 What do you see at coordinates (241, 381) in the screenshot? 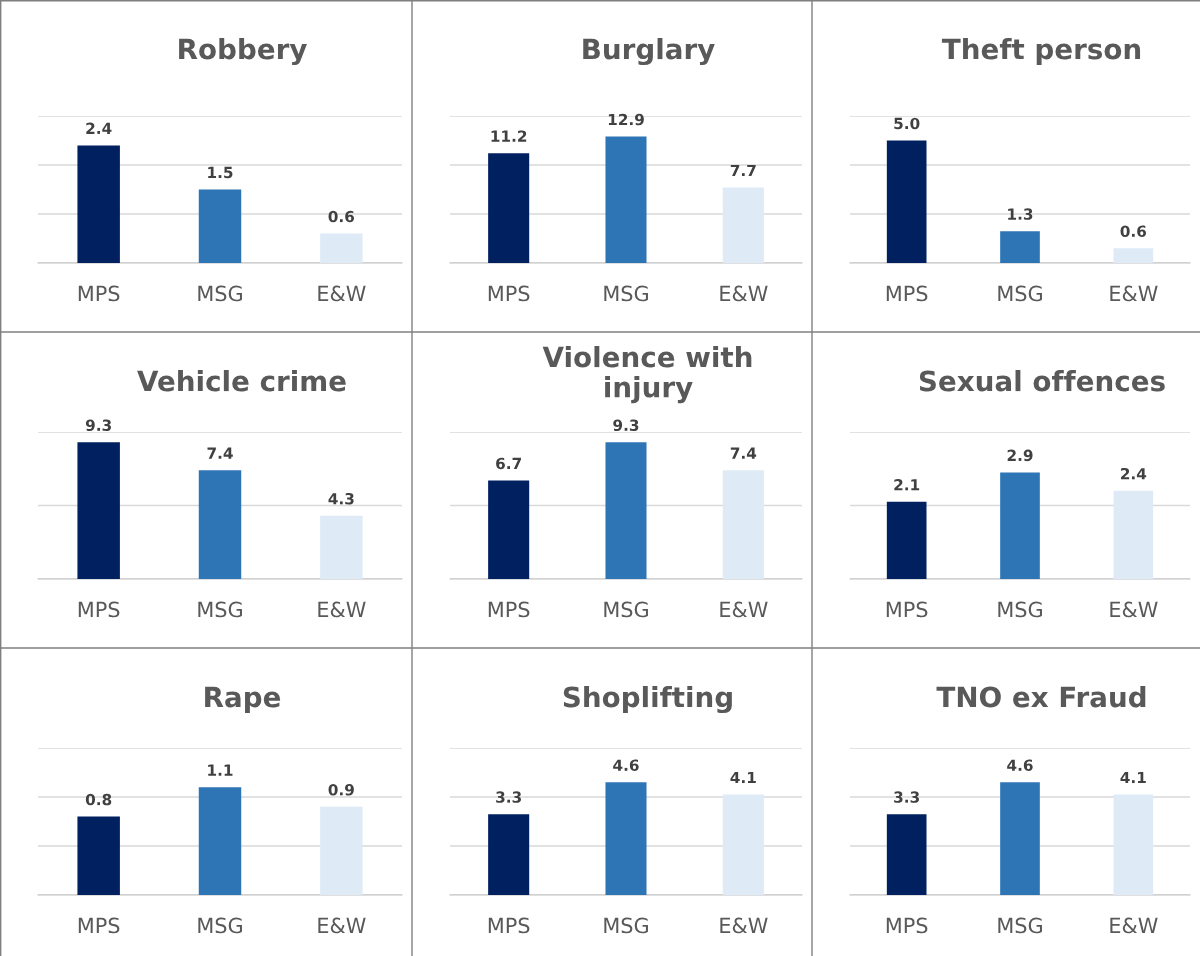
I see `chart-title: Vehicle crime` at bounding box center [241, 381].